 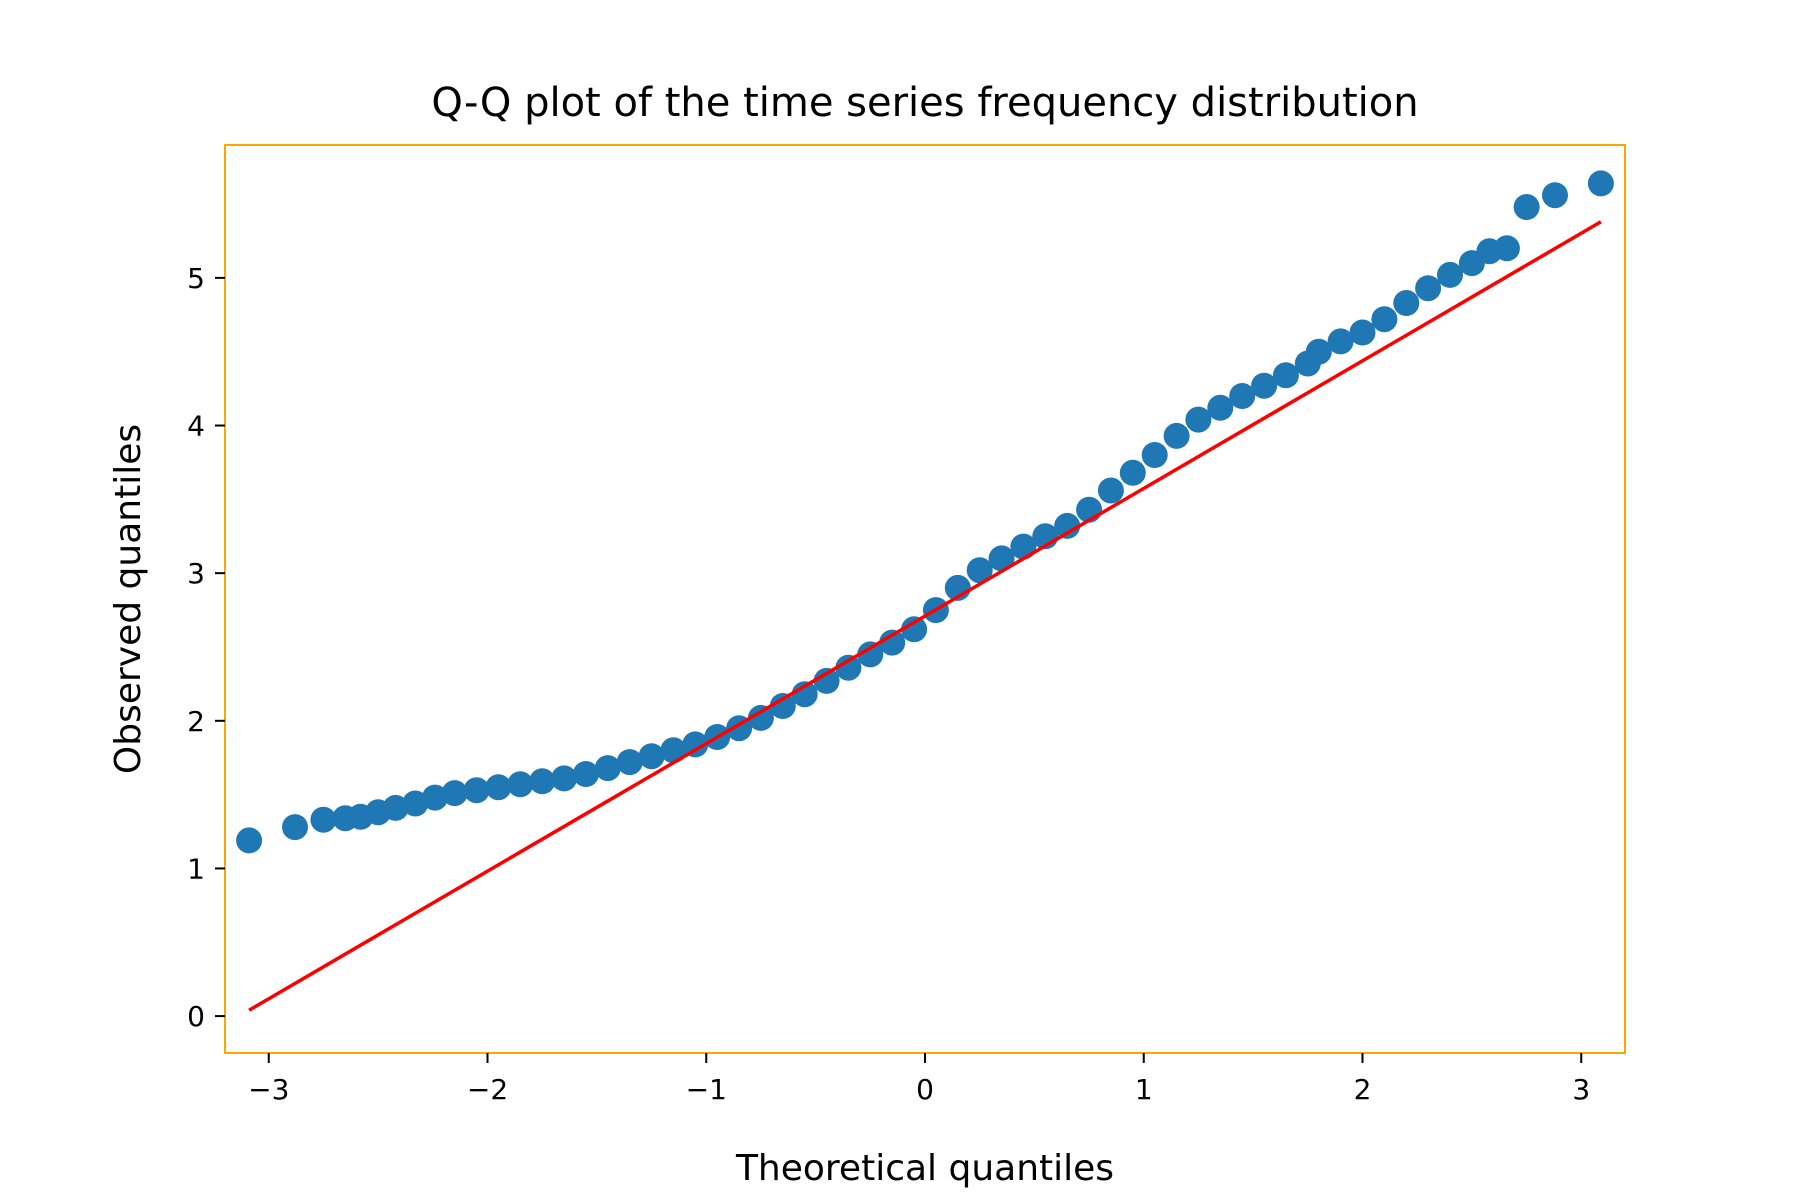 What do you see at coordinates (1581, 1089) in the screenshot?
I see `x-tick-label: 3` at bounding box center [1581, 1089].